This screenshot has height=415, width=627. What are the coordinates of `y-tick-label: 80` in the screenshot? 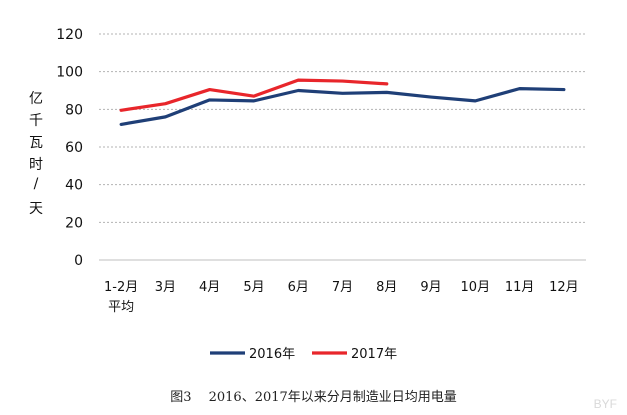 It's located at (74, 110).